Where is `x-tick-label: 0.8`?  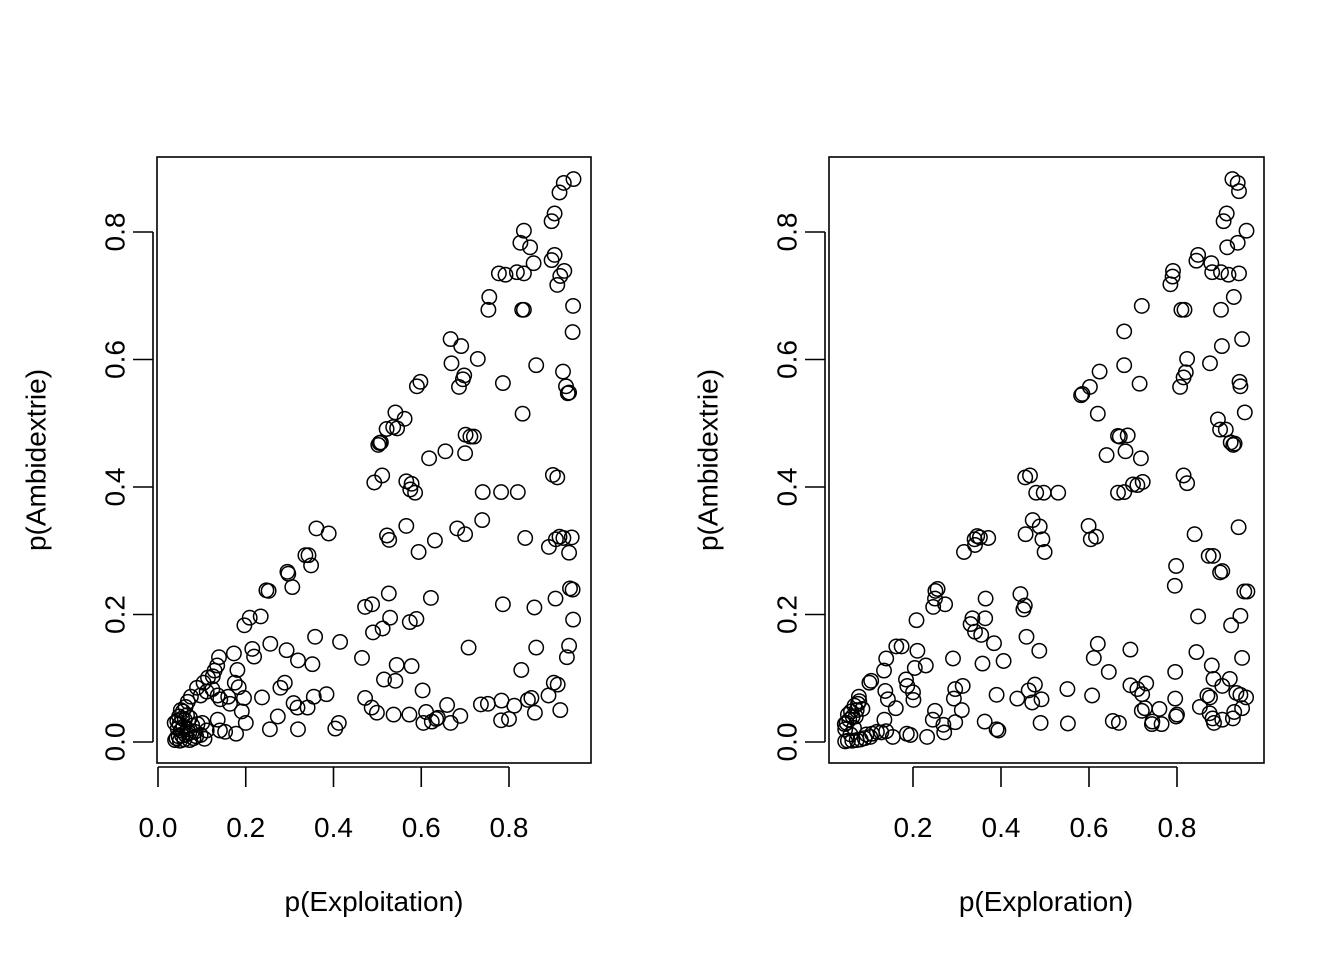
x-tick-label: 0.8 is located at coordinates (509, 827).